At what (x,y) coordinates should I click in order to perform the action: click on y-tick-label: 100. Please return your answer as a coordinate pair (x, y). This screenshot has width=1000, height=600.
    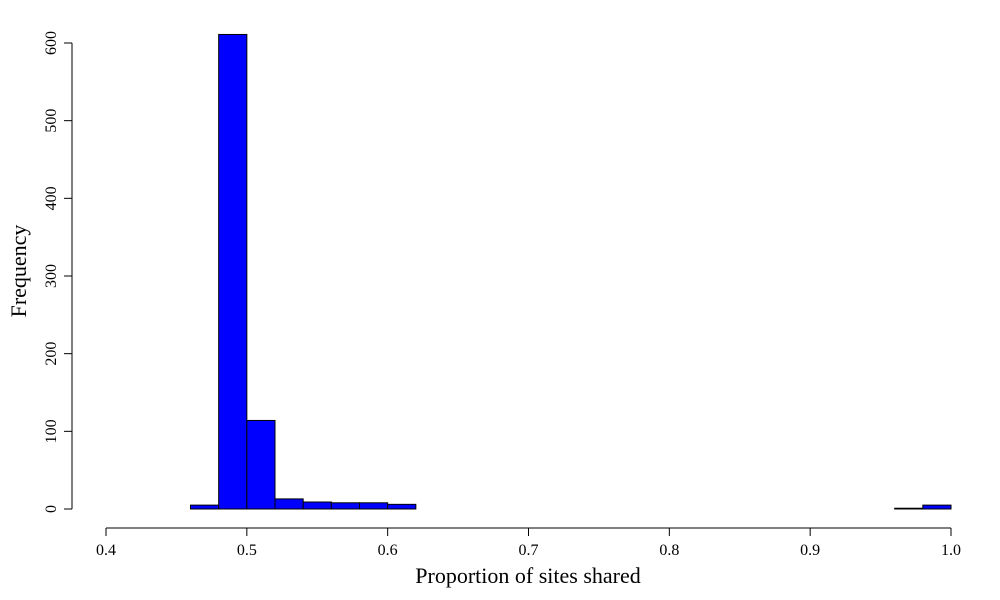
    Looking at the image, I should click on (51, 431).